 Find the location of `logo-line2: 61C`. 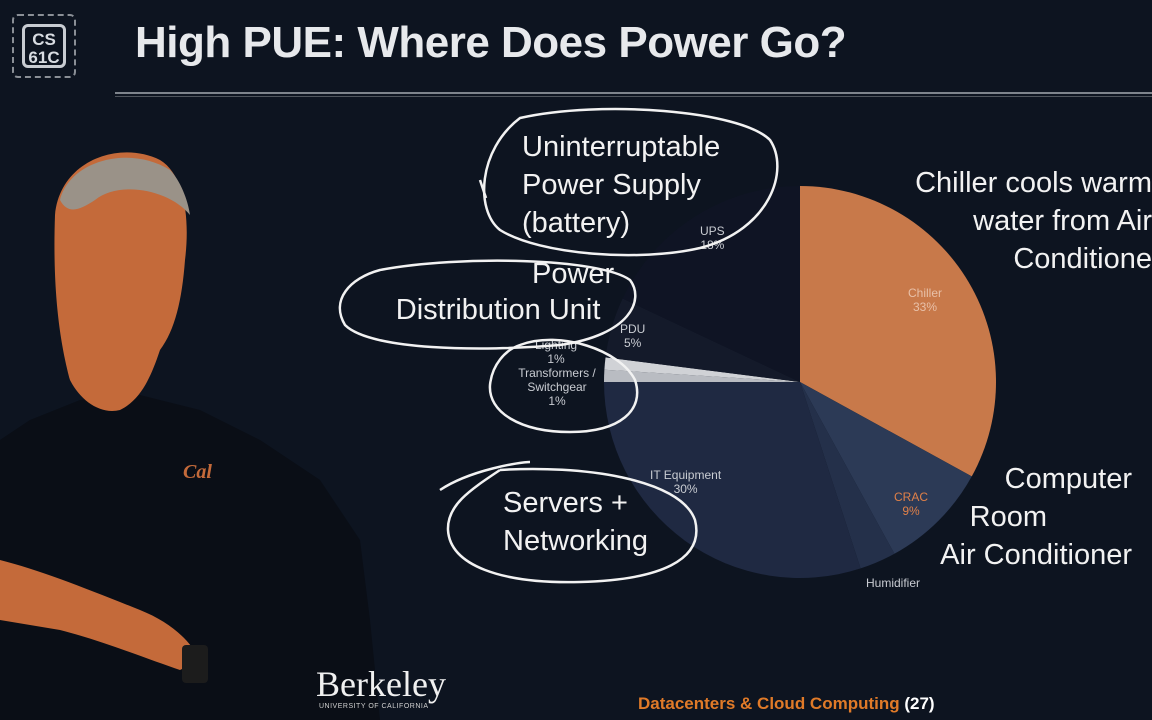

logo-line2: 61C is located at coordinates (44, 57).